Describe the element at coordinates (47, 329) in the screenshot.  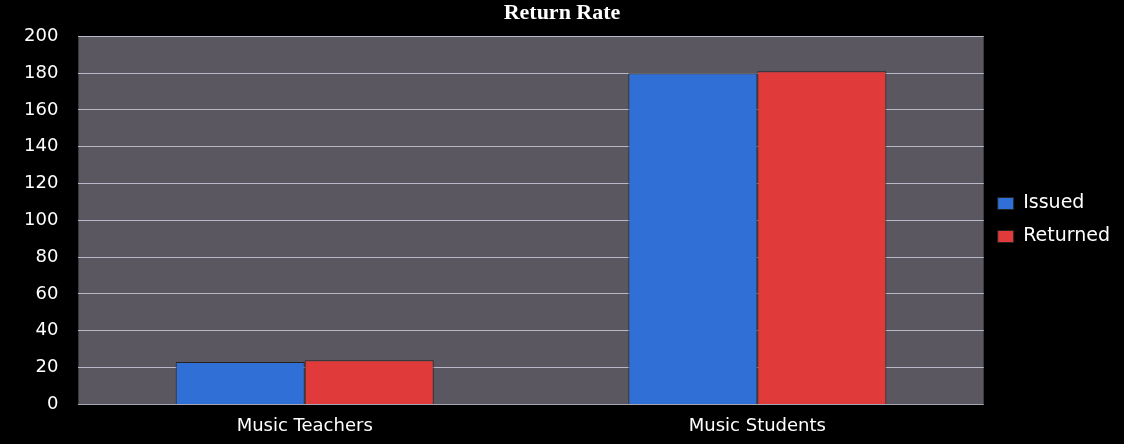
I see `y-tick-label: 40` at that location.